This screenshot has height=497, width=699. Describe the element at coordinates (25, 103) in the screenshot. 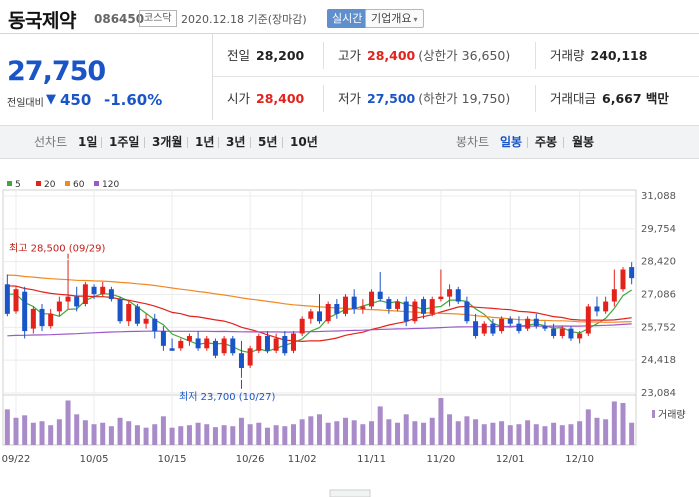

I see `change-label: 전일대비` at that location.